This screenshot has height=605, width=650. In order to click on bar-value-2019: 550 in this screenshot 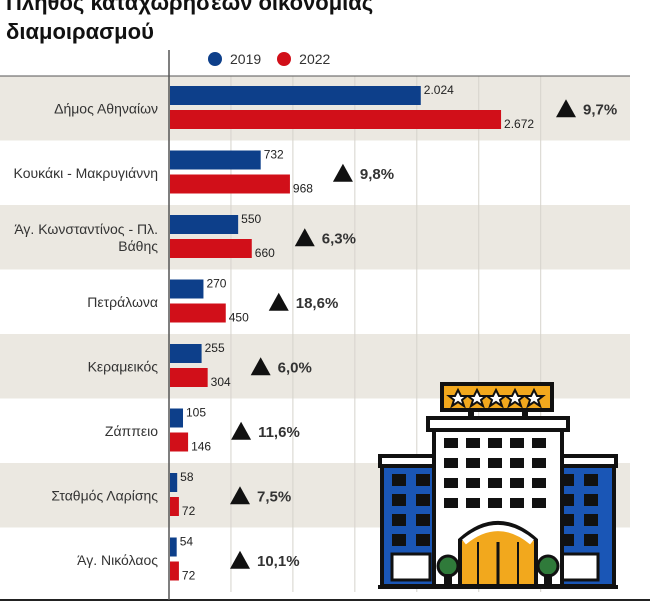, I will do `click(251, 219)`.